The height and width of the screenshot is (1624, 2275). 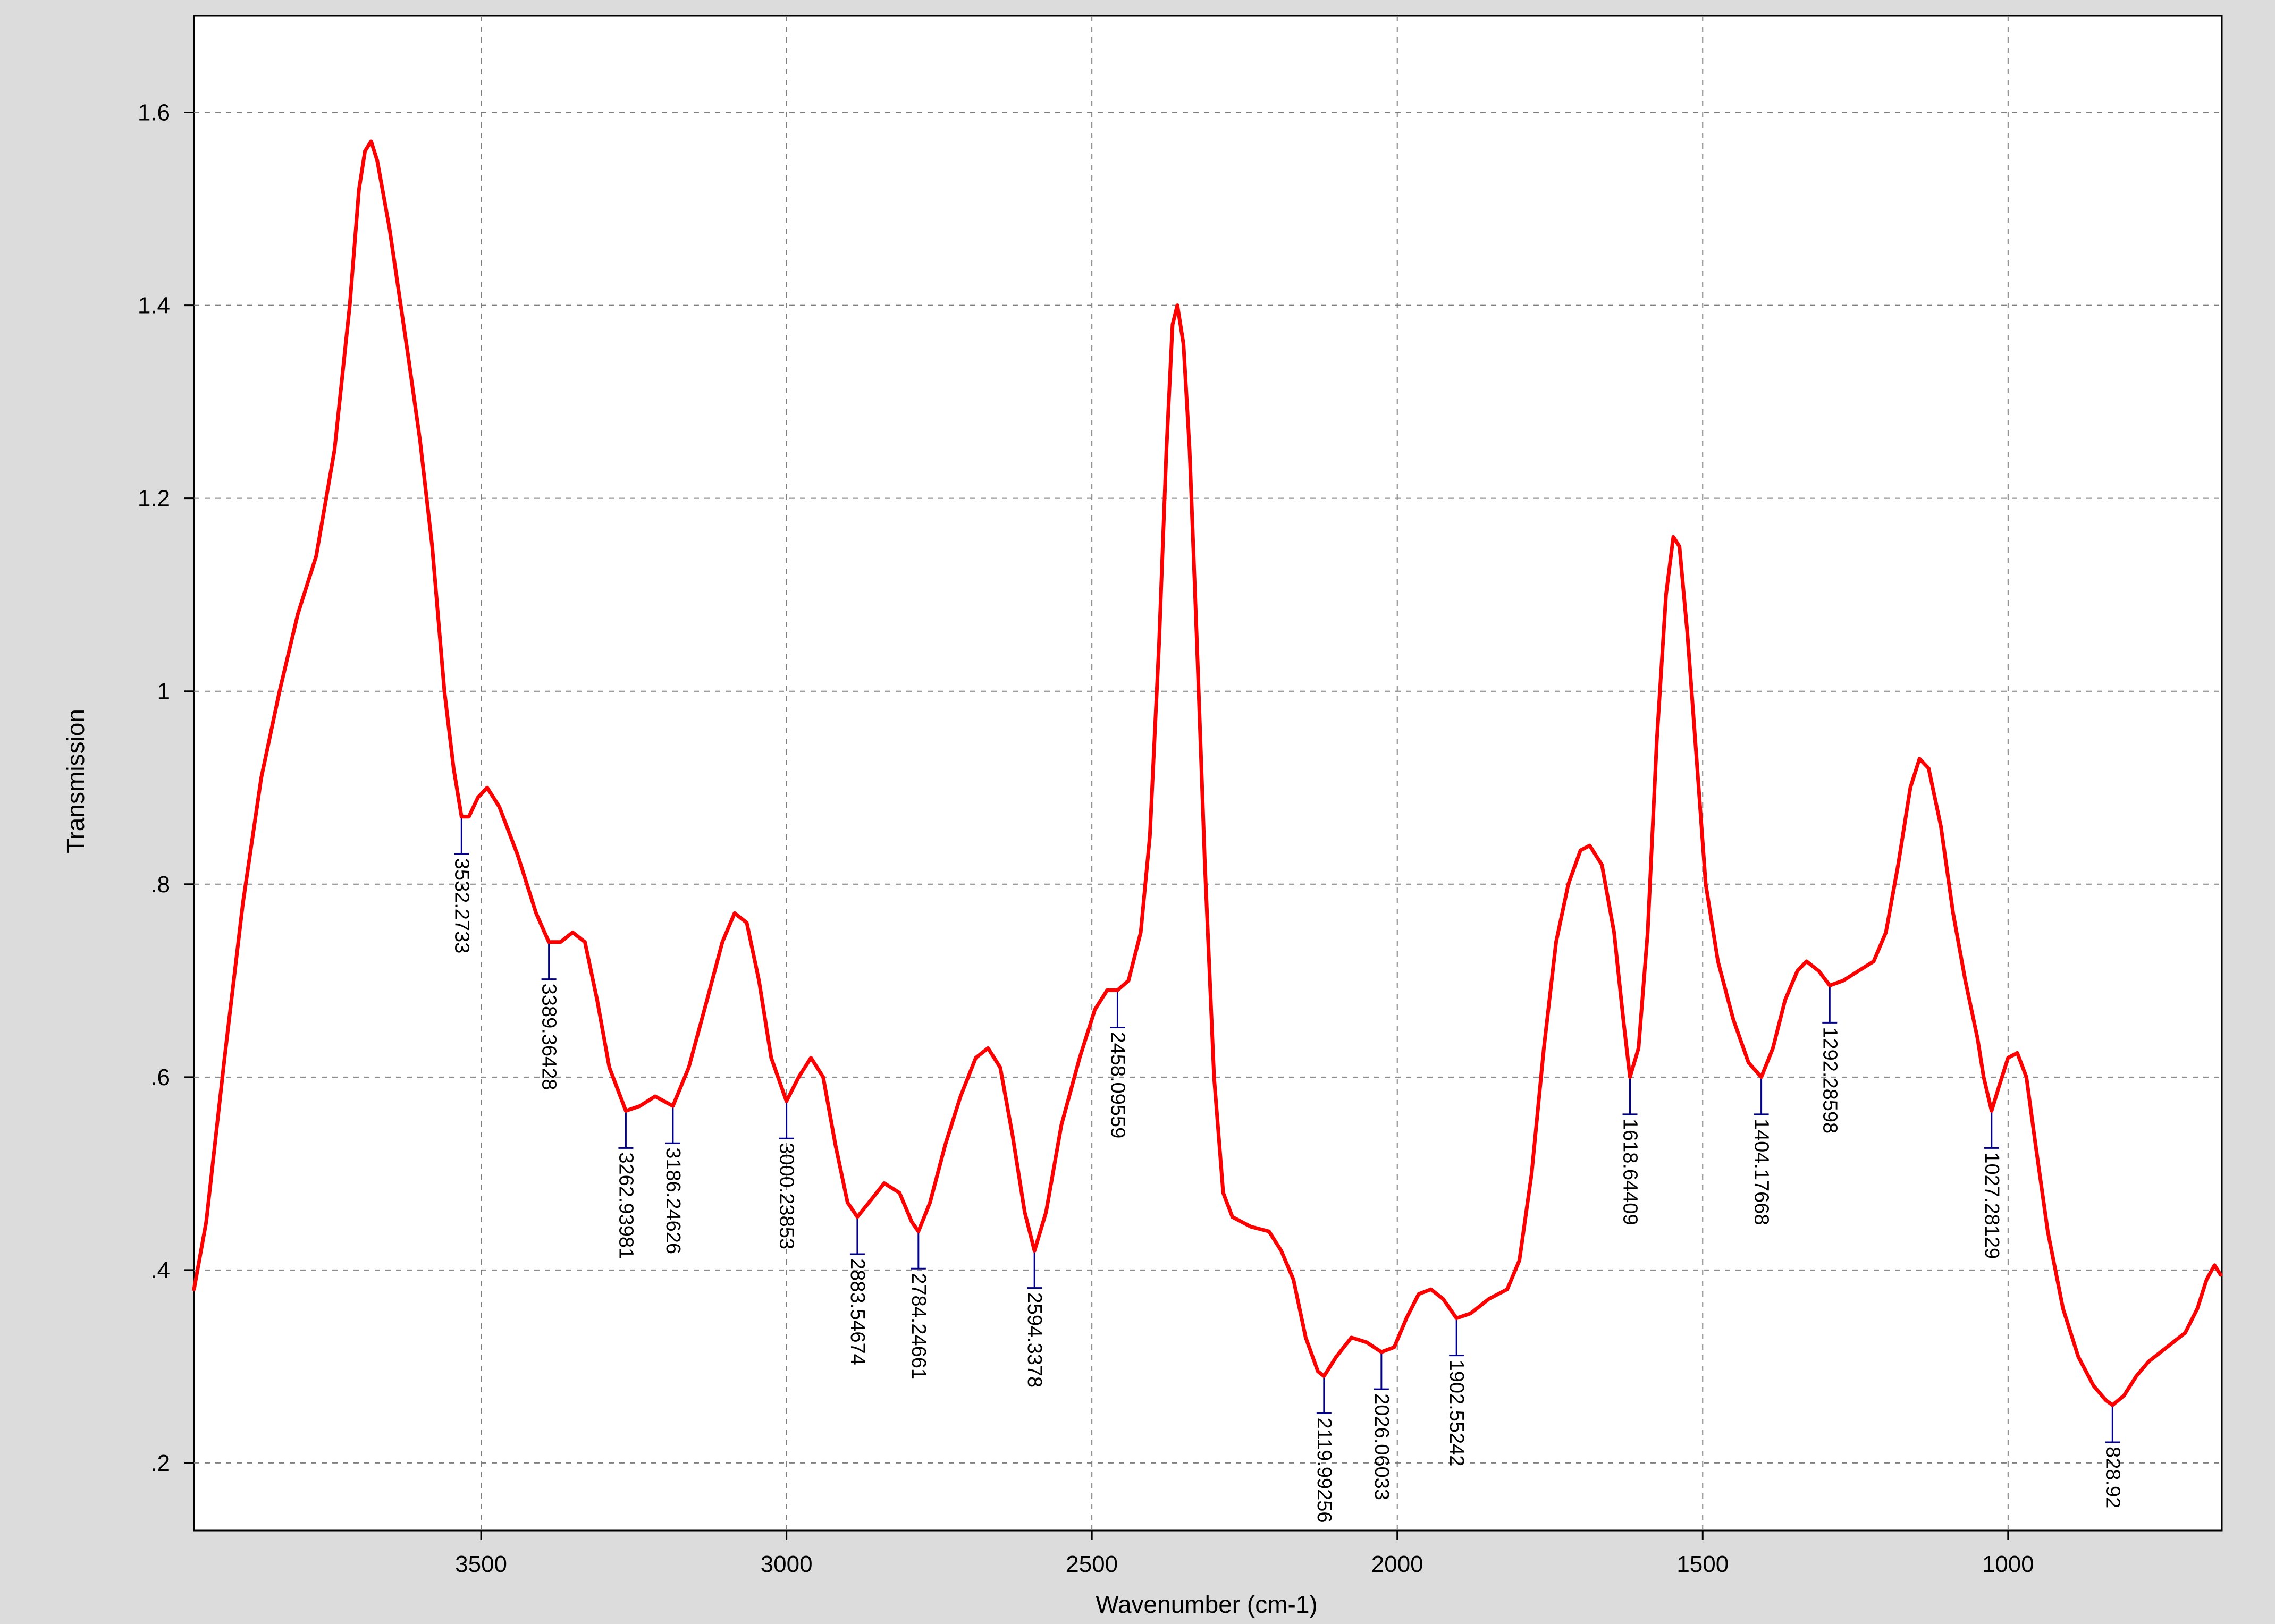 I want to click on peak-label: 1292.28598, so click(x=1829, y=1080).